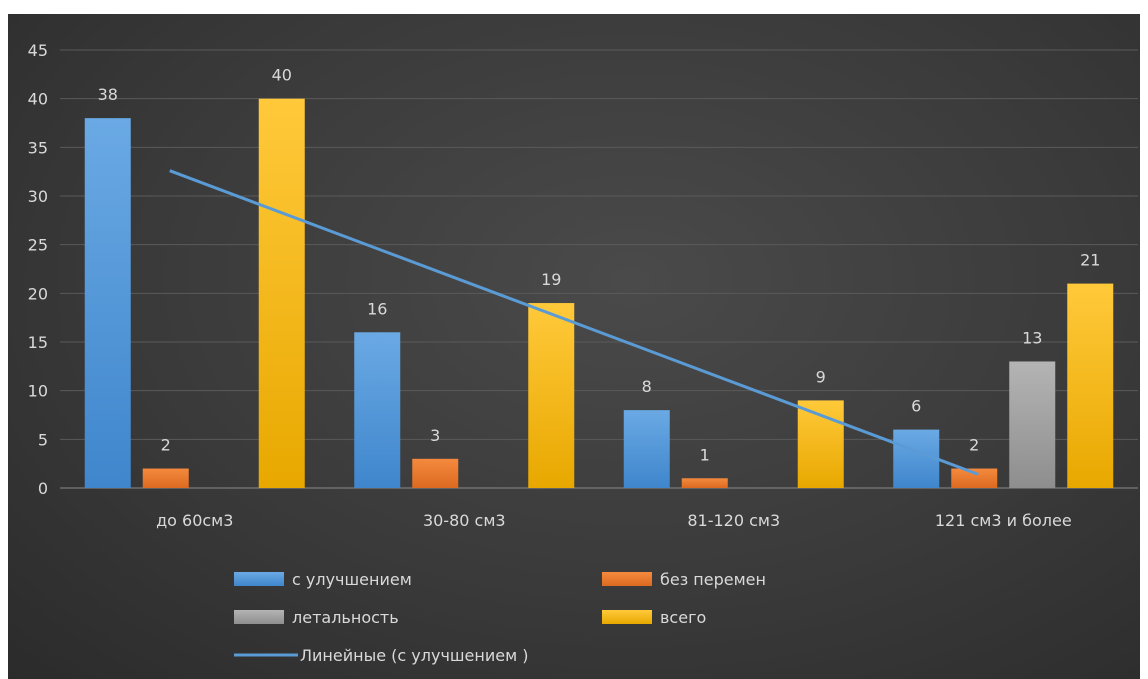  What do you see at coordinates (38, 342) in the screenshot?
I see `y-tick-label: 15` at bounding box center [38, 342].